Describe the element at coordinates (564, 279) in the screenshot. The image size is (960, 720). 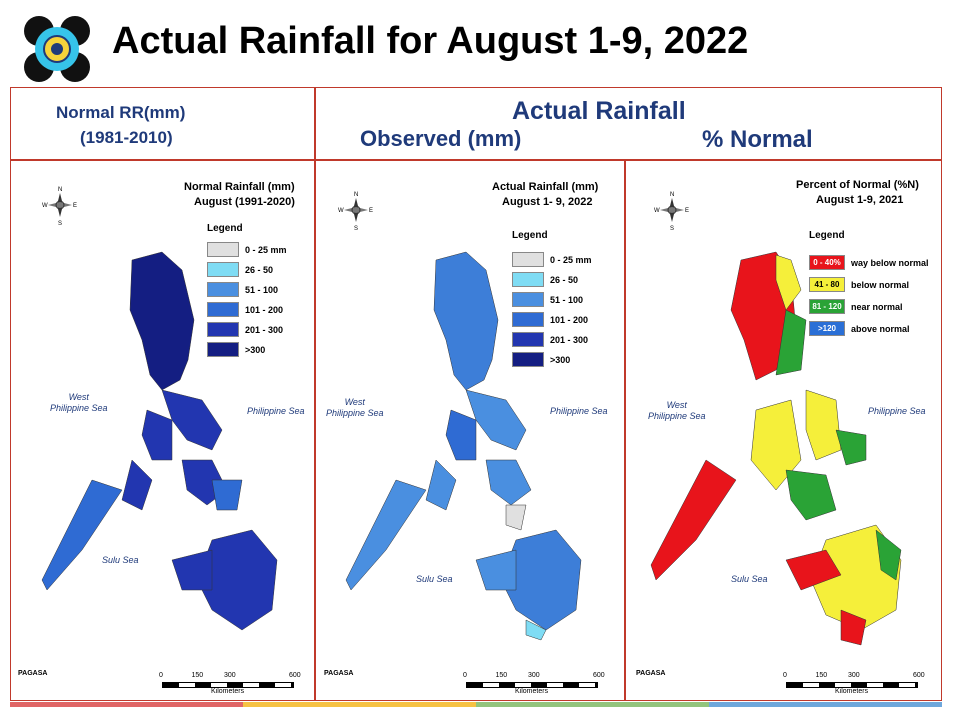
I see `legend-label: 26 - 50` at that location.